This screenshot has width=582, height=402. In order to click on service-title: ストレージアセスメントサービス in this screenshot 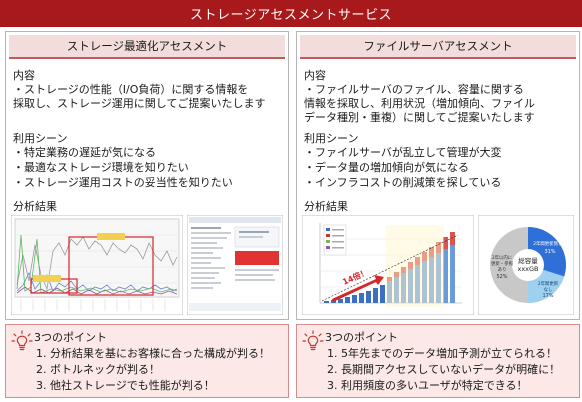, I will do `click(291, 15)`.